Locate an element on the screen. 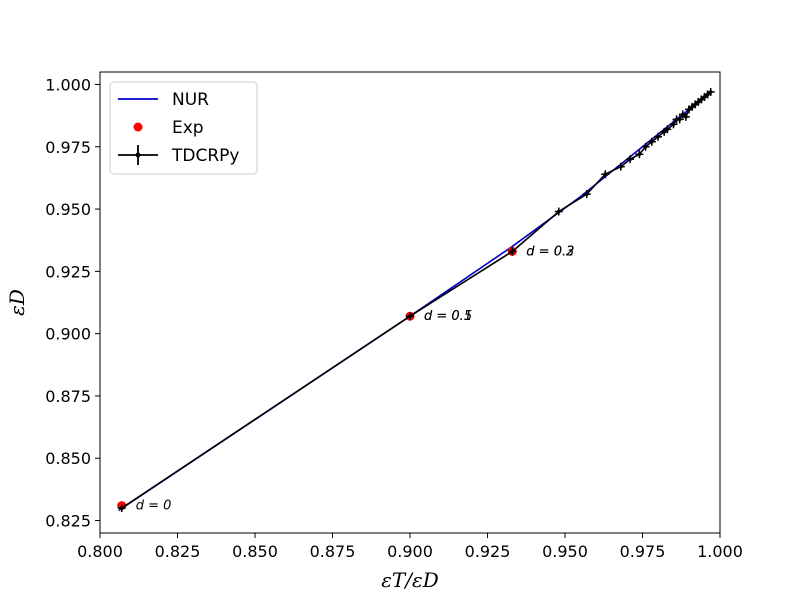  point-annotation: d = 0.2 is located at coordinates (550, 251).